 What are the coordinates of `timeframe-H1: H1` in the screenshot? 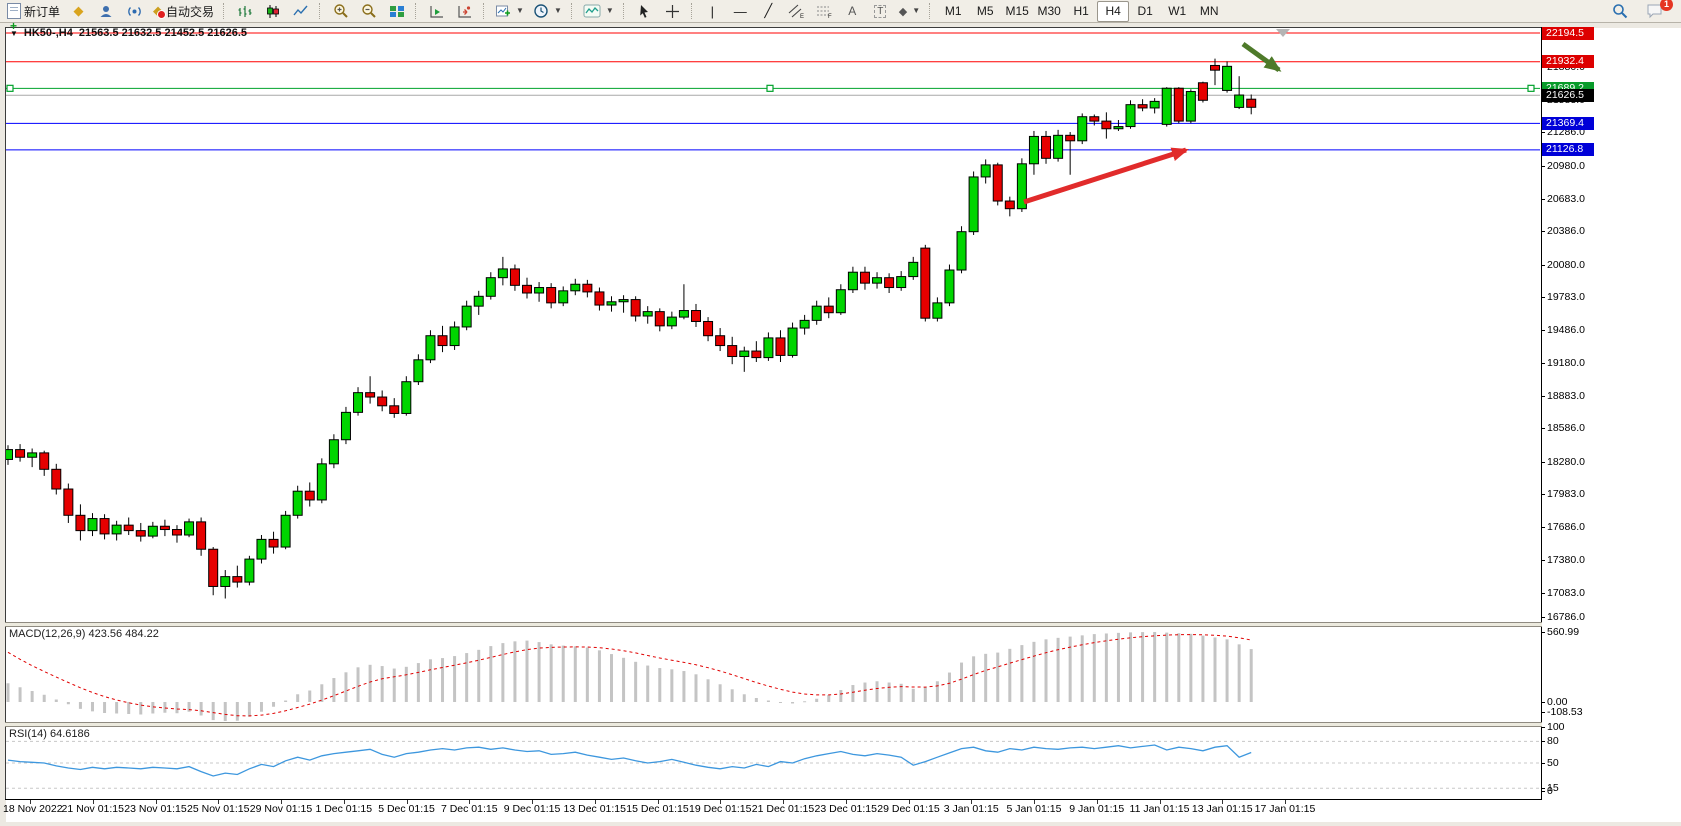 It's located at (1081, 11).